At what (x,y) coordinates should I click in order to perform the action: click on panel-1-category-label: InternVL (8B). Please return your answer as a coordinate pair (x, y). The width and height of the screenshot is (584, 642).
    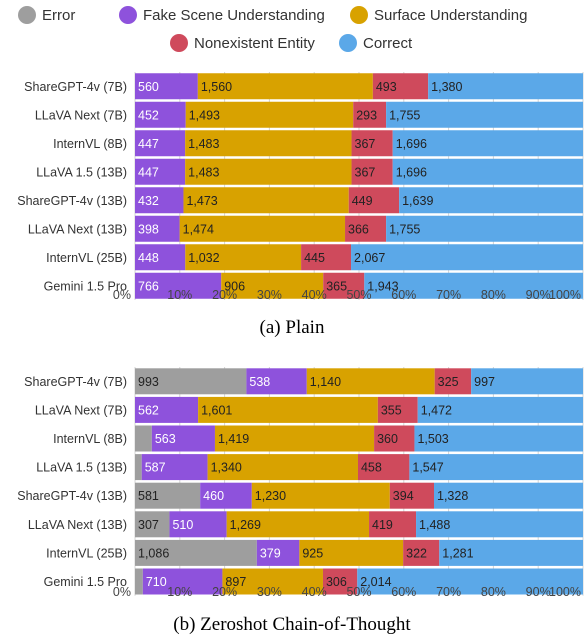
    Looking at the image, I should click on (90, 144).